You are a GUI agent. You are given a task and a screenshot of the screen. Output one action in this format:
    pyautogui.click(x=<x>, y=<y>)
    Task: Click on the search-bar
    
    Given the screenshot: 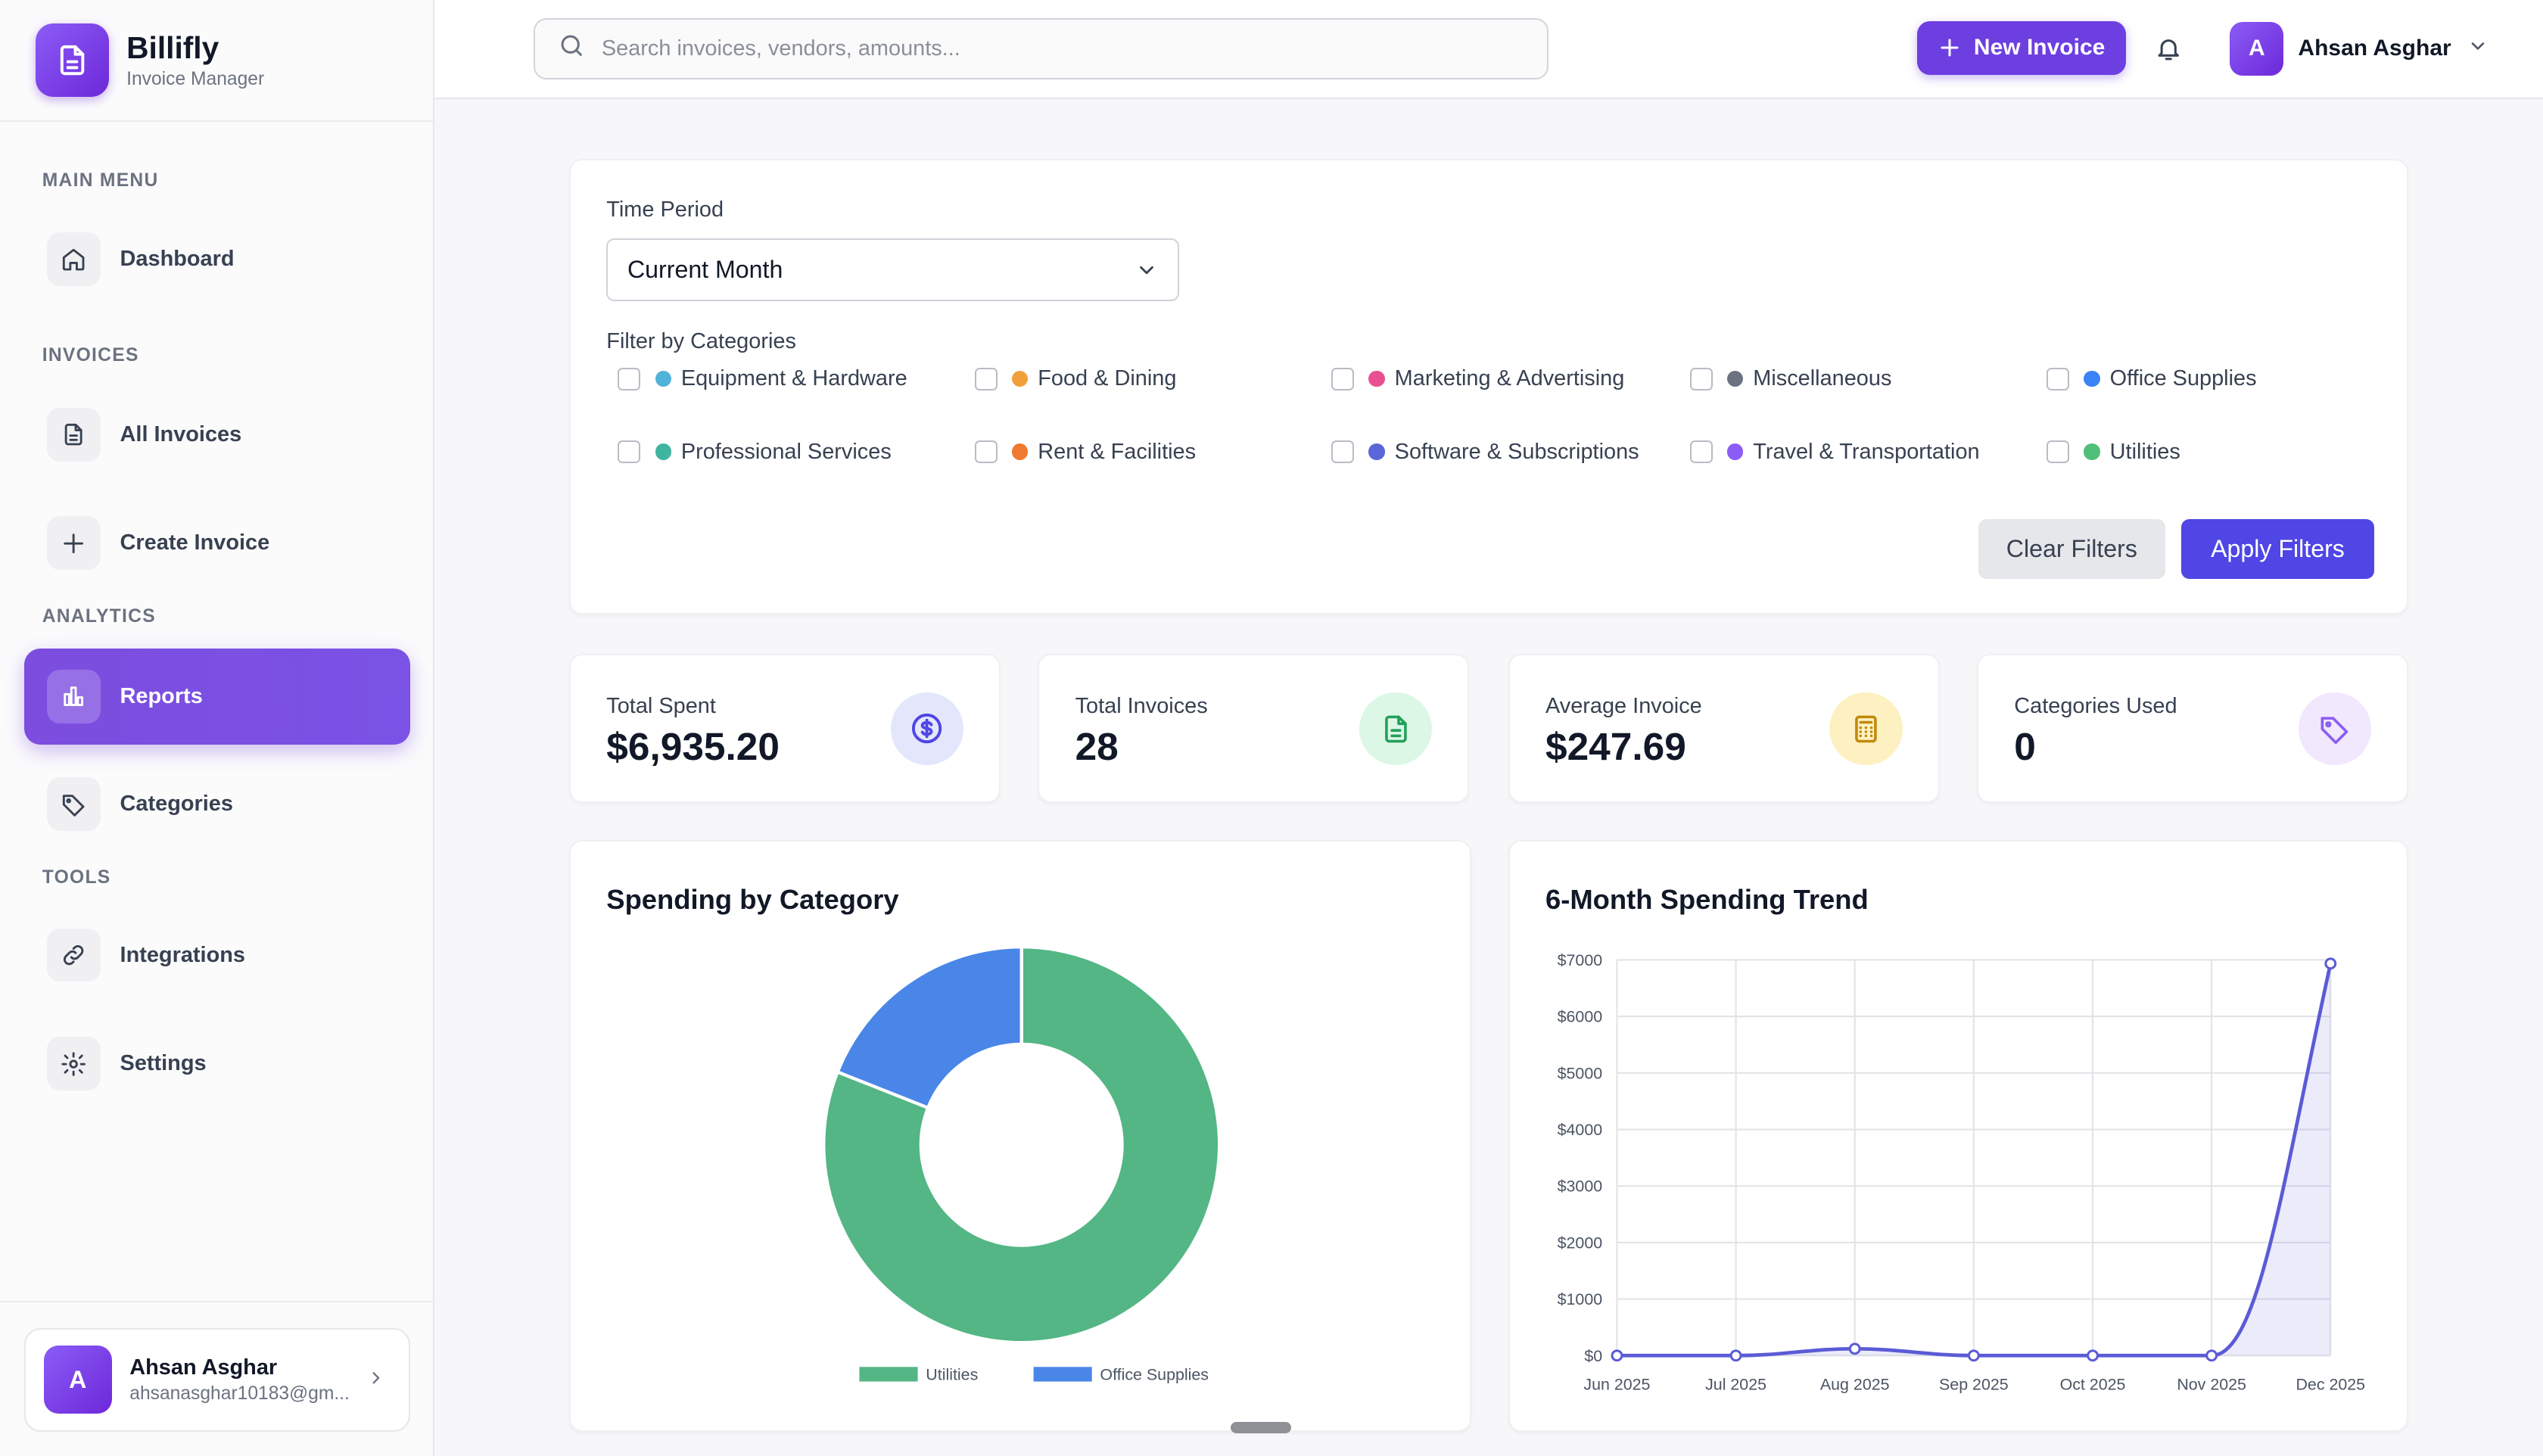 What is the action you would take?
    pyautogui.click(x=1041, y=48)
    